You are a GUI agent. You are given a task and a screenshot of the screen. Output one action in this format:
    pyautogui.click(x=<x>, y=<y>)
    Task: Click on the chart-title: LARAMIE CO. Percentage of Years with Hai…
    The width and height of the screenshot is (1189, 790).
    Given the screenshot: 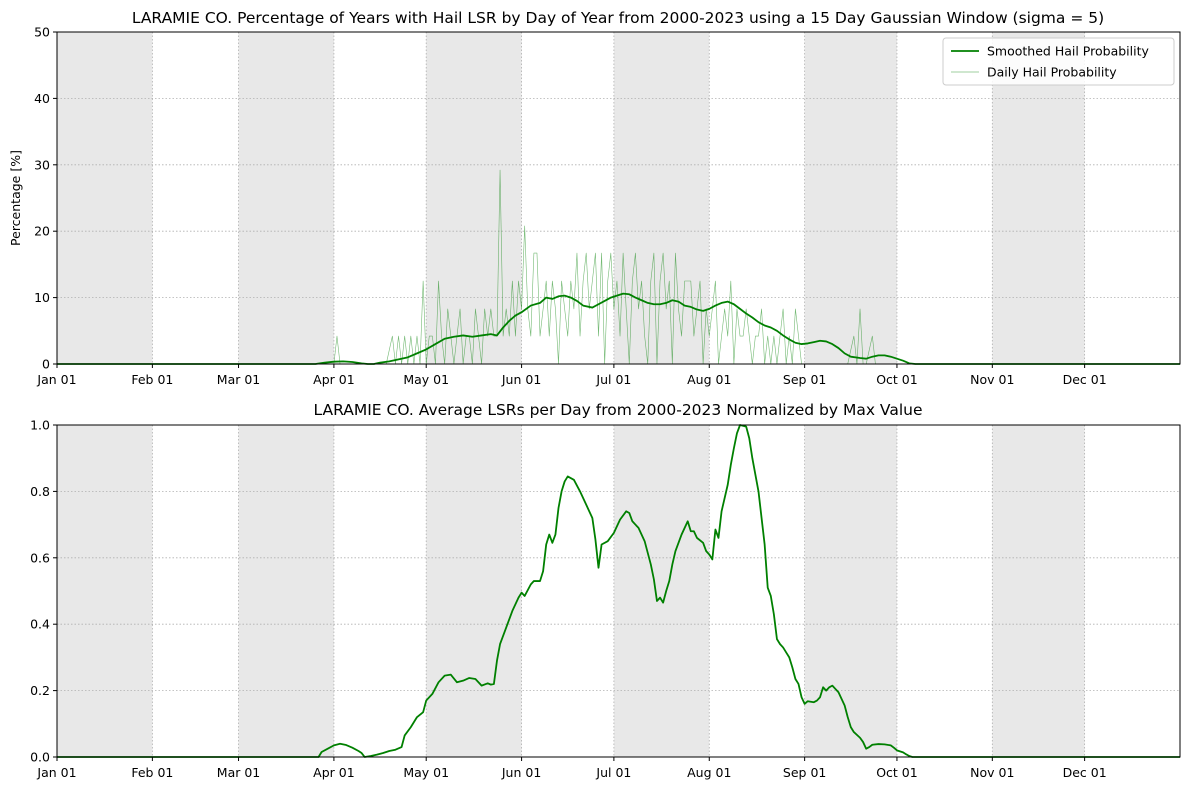 What is the action you would take?
    pyautogui.click(x=618, y=18)
    